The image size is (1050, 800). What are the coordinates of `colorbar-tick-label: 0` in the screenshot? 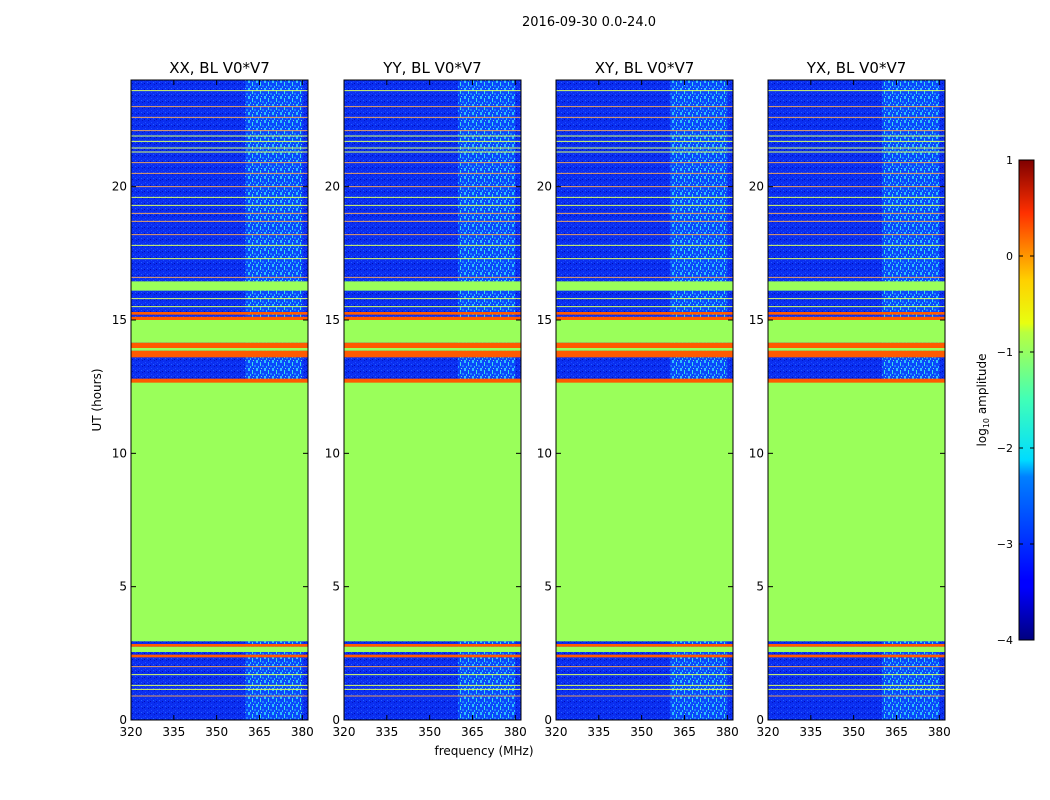 It's located at (1009, 256).